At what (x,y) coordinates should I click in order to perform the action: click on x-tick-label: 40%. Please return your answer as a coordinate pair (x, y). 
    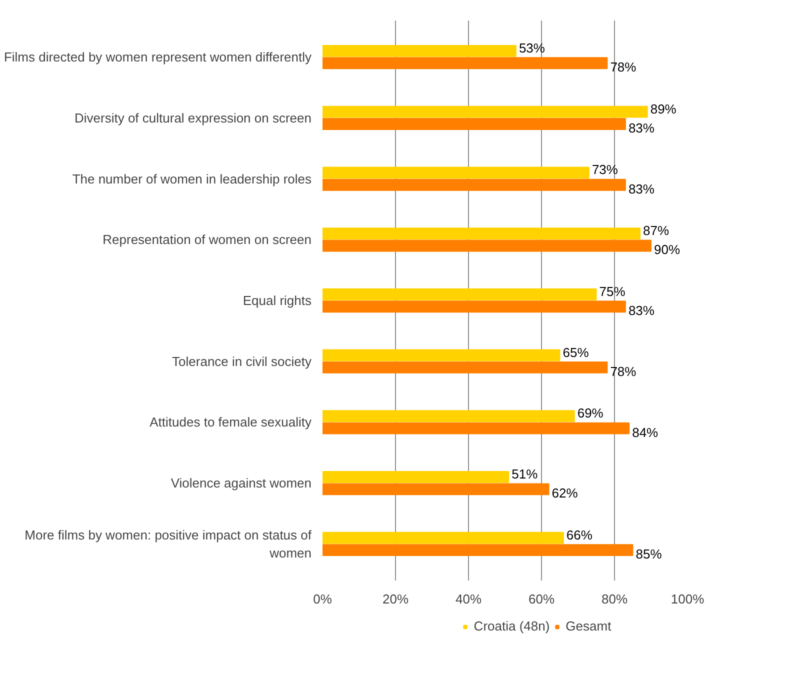
    Looking at the image, I should click on (468, 599).